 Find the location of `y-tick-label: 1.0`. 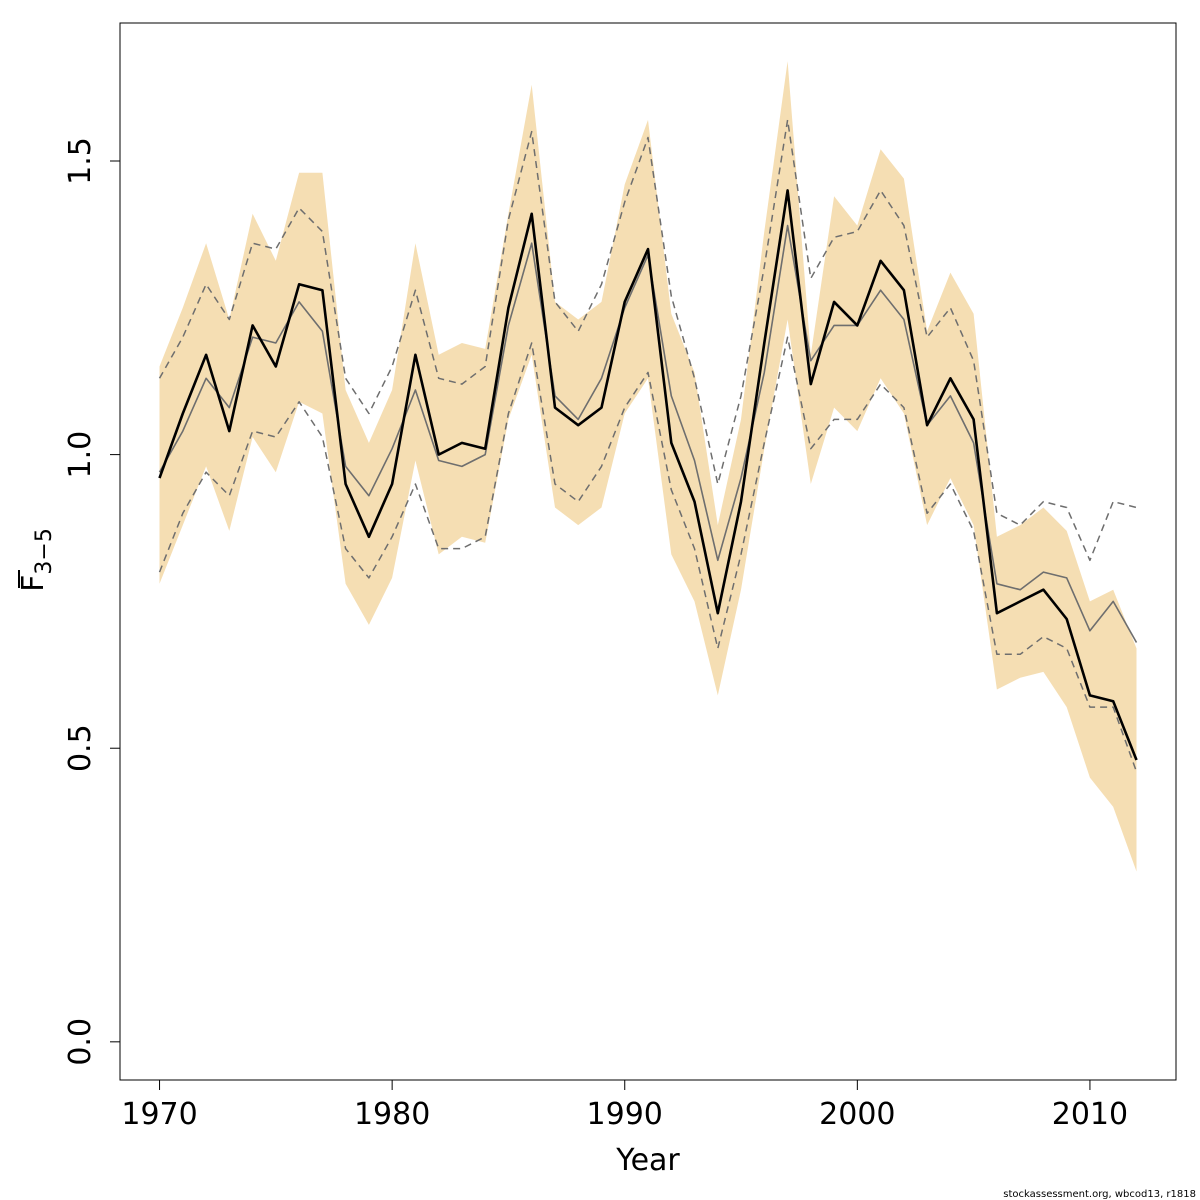

y-tick-label: 1.0 is located at coordinates (80, 455).